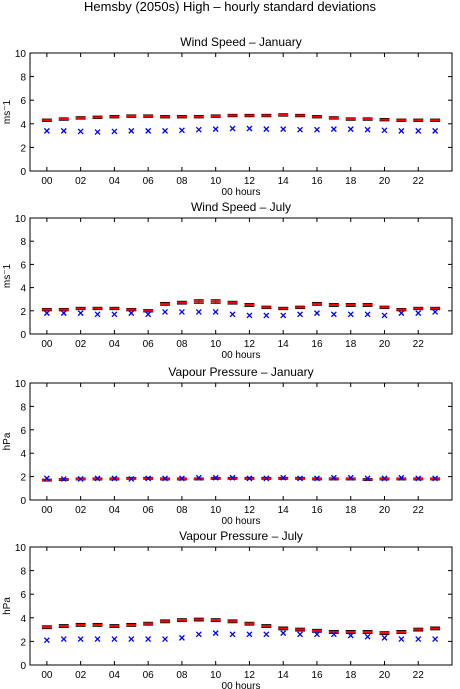 This screenshot has height=689, width=460. I want to click on y-axis-label: hPa, so click(7, 441).